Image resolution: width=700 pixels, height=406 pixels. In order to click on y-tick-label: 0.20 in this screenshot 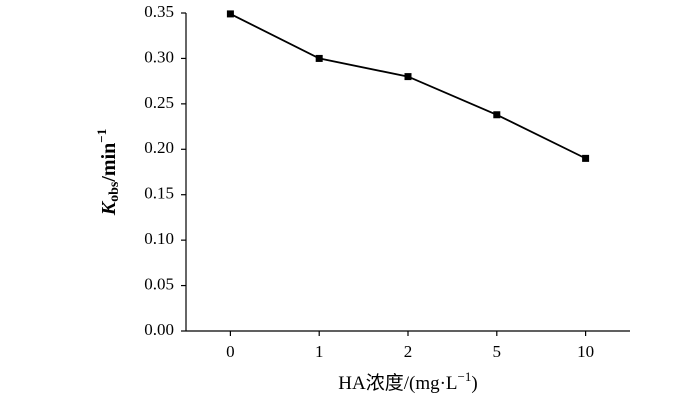, I will do `click(159, 147)`.